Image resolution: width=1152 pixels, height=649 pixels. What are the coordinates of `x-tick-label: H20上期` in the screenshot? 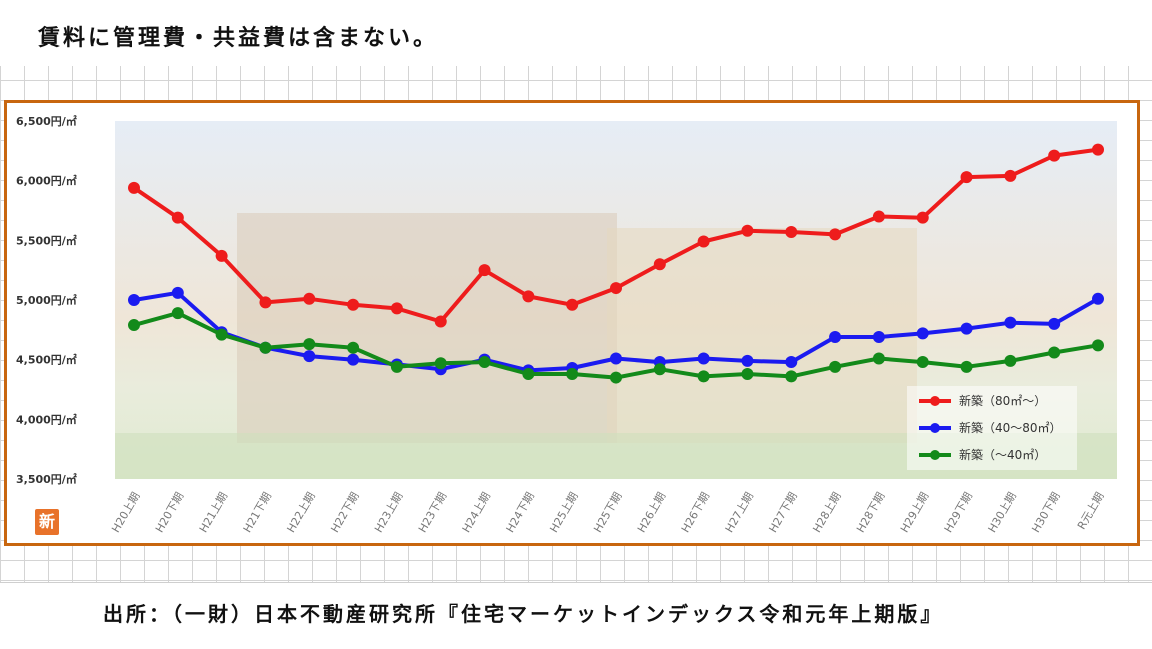 It's located at (125, 512).